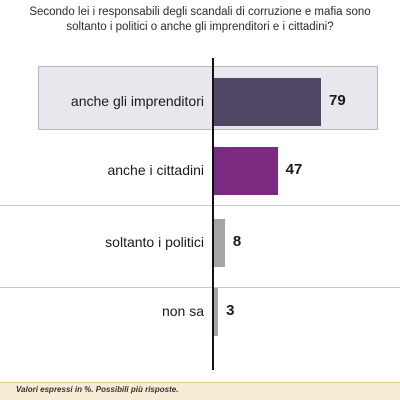  I want to click on category-label: non sa, so click(182, 311).